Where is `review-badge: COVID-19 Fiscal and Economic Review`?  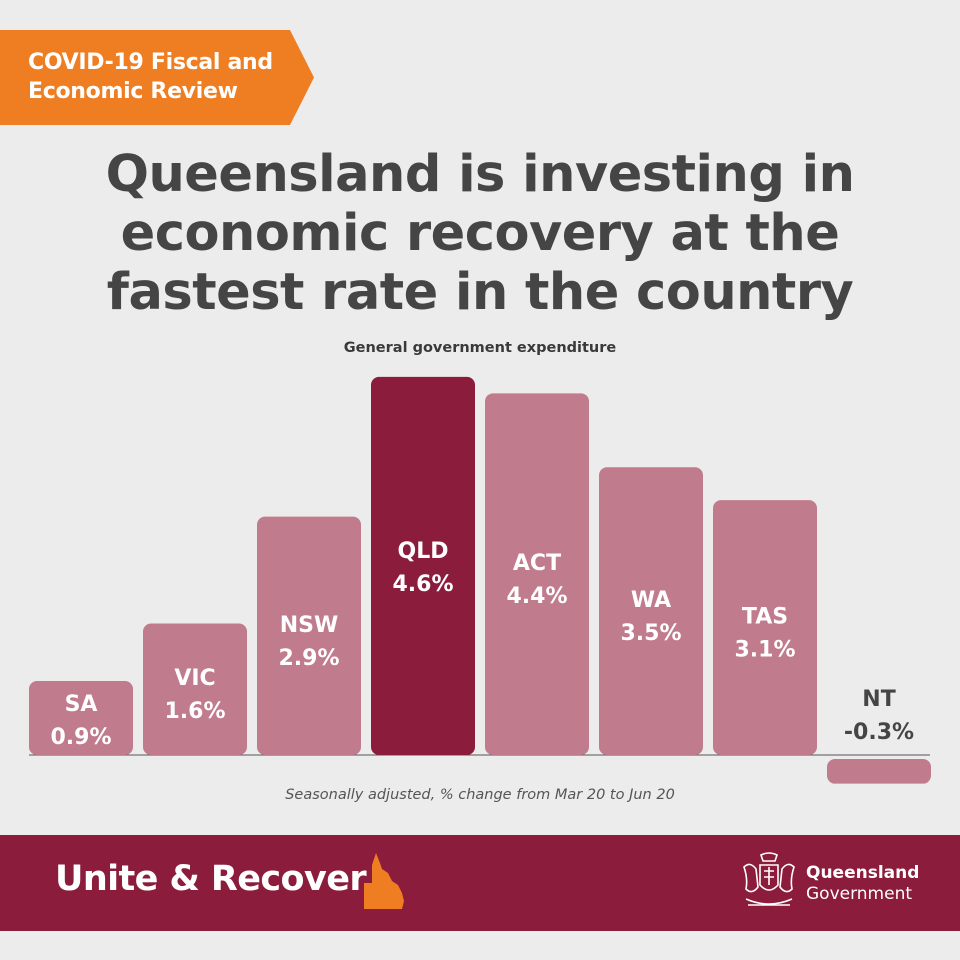 review-badge: COVID-19 Fiscal and Economic Review is located at coordinates (157, 77).